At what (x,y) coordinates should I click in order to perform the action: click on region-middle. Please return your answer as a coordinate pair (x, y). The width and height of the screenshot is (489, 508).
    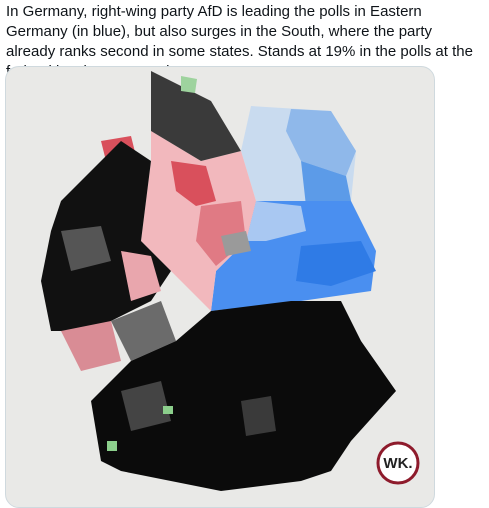
    Looking at the image, I should click on (198, 221).